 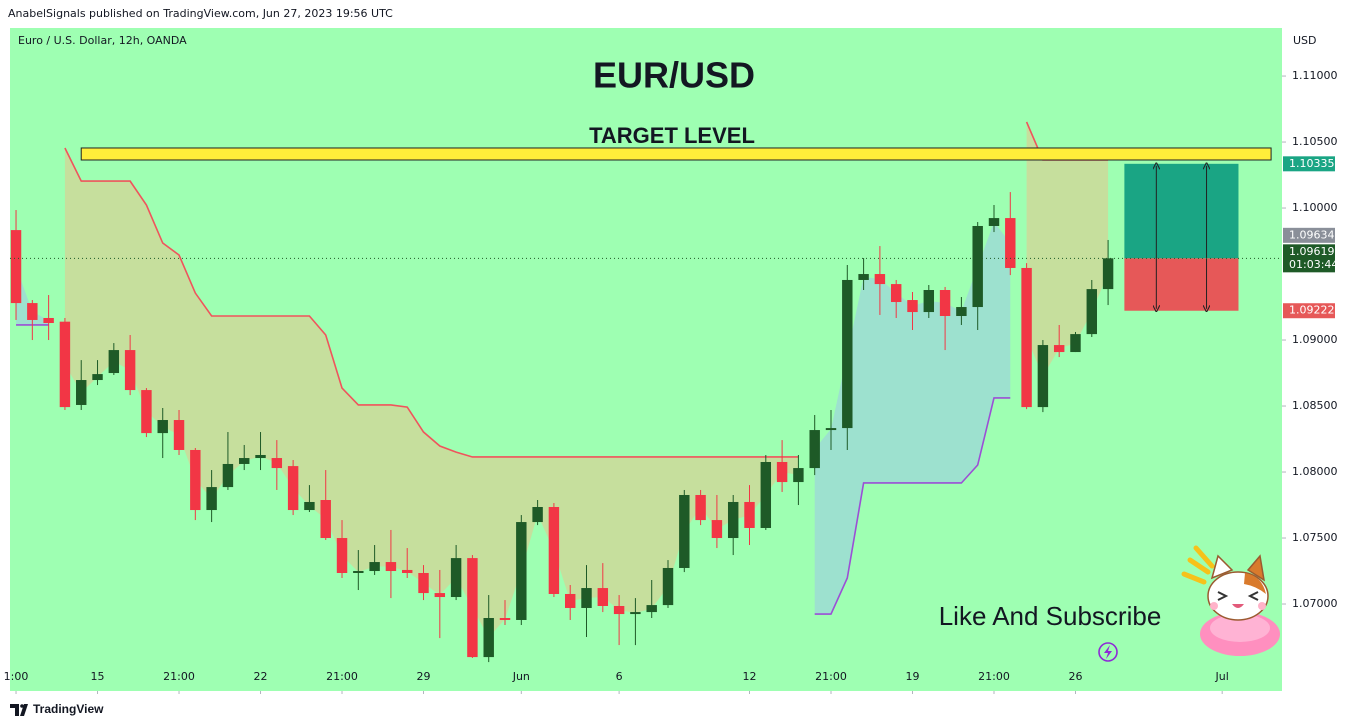 What do you see at coordinates (1075, 676) in the screenshot?
I see `x-tick-label: 26` at bounding box center [1075, 676].